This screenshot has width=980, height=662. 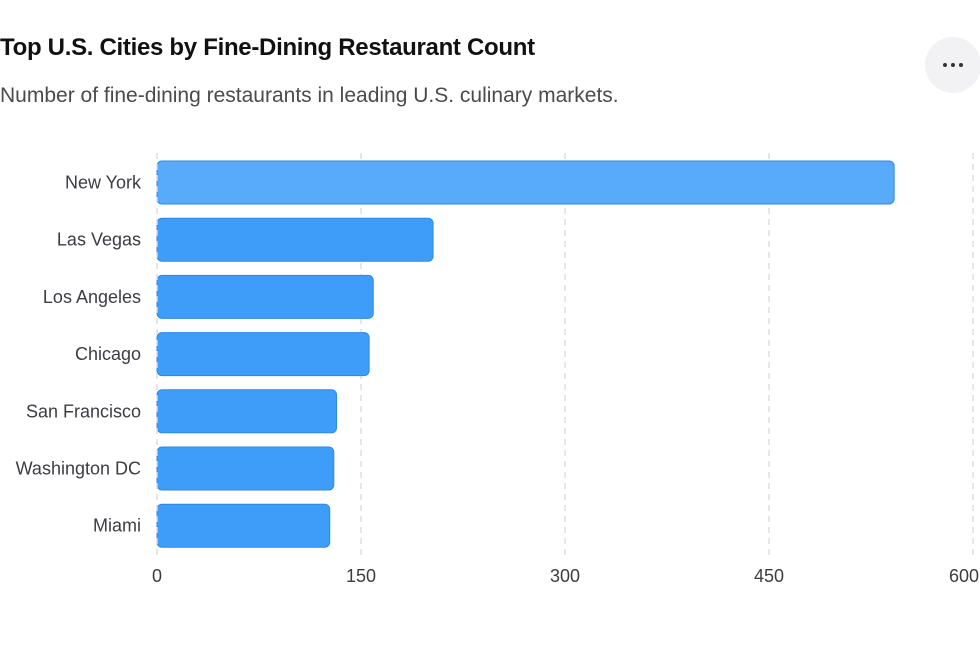 What do you see at coordinates (78, 469) in the screenshot?
I see `category-label: Washington DC` at bounding box center [78, 469].